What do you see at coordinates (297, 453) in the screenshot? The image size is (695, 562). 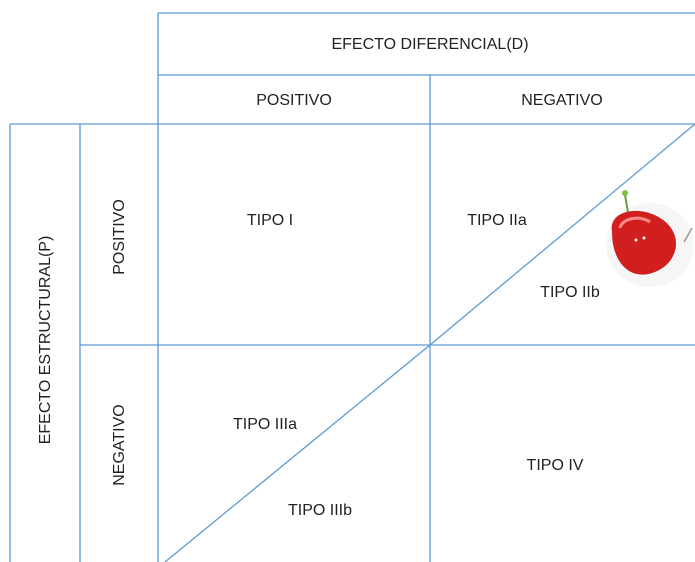 I see `diagonal` at bounding box center [297, 453].